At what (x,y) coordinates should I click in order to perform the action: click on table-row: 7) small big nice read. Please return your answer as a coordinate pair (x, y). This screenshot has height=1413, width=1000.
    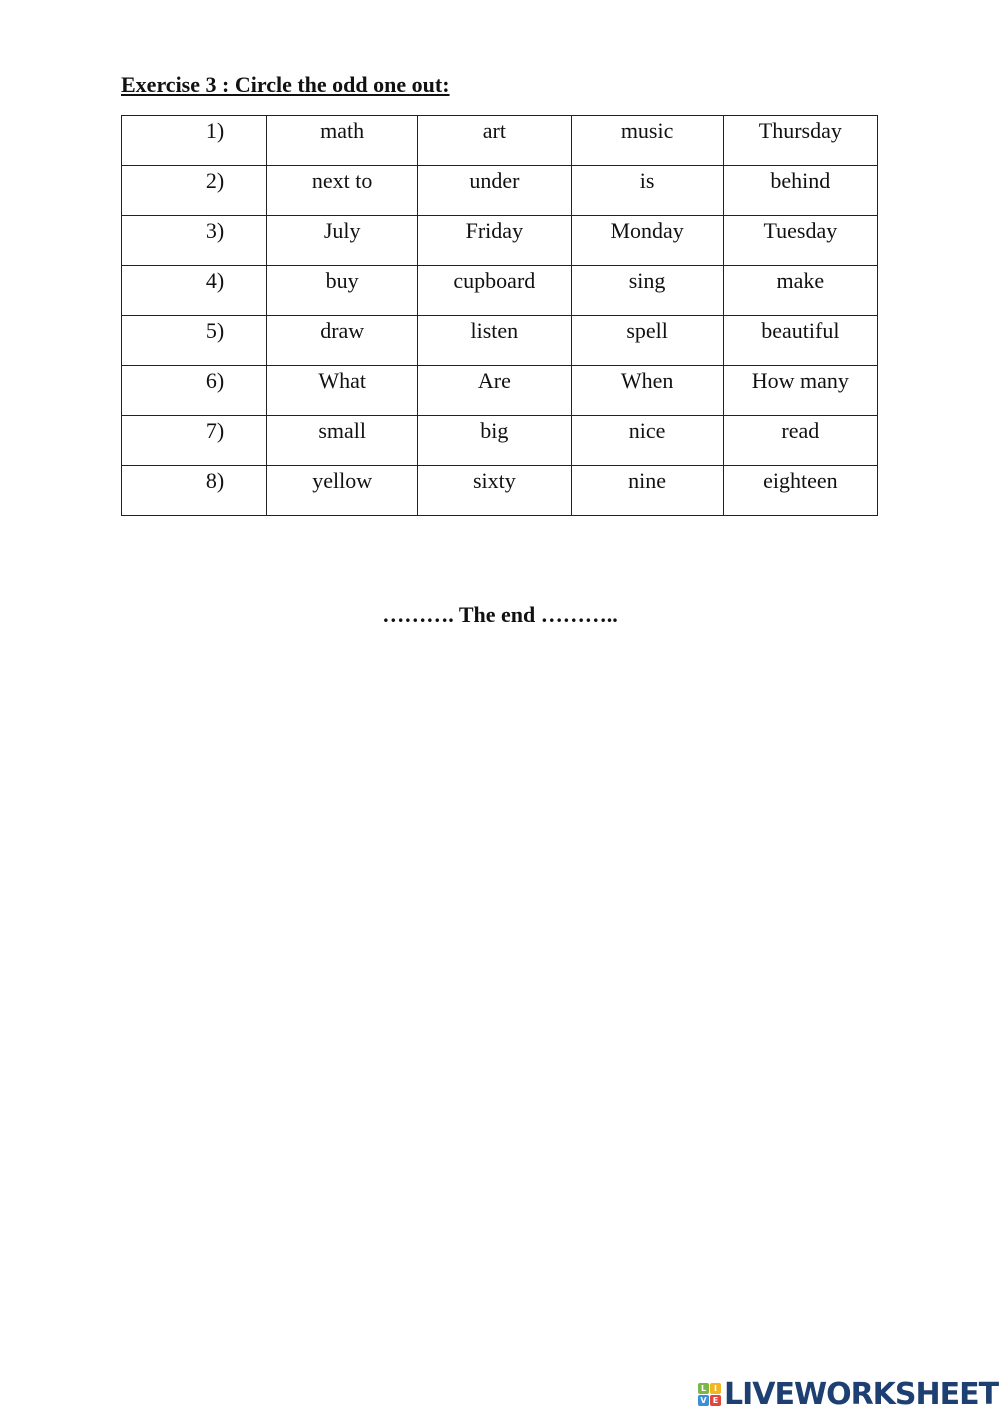
    Looking at the image, I should click on (499, 440).